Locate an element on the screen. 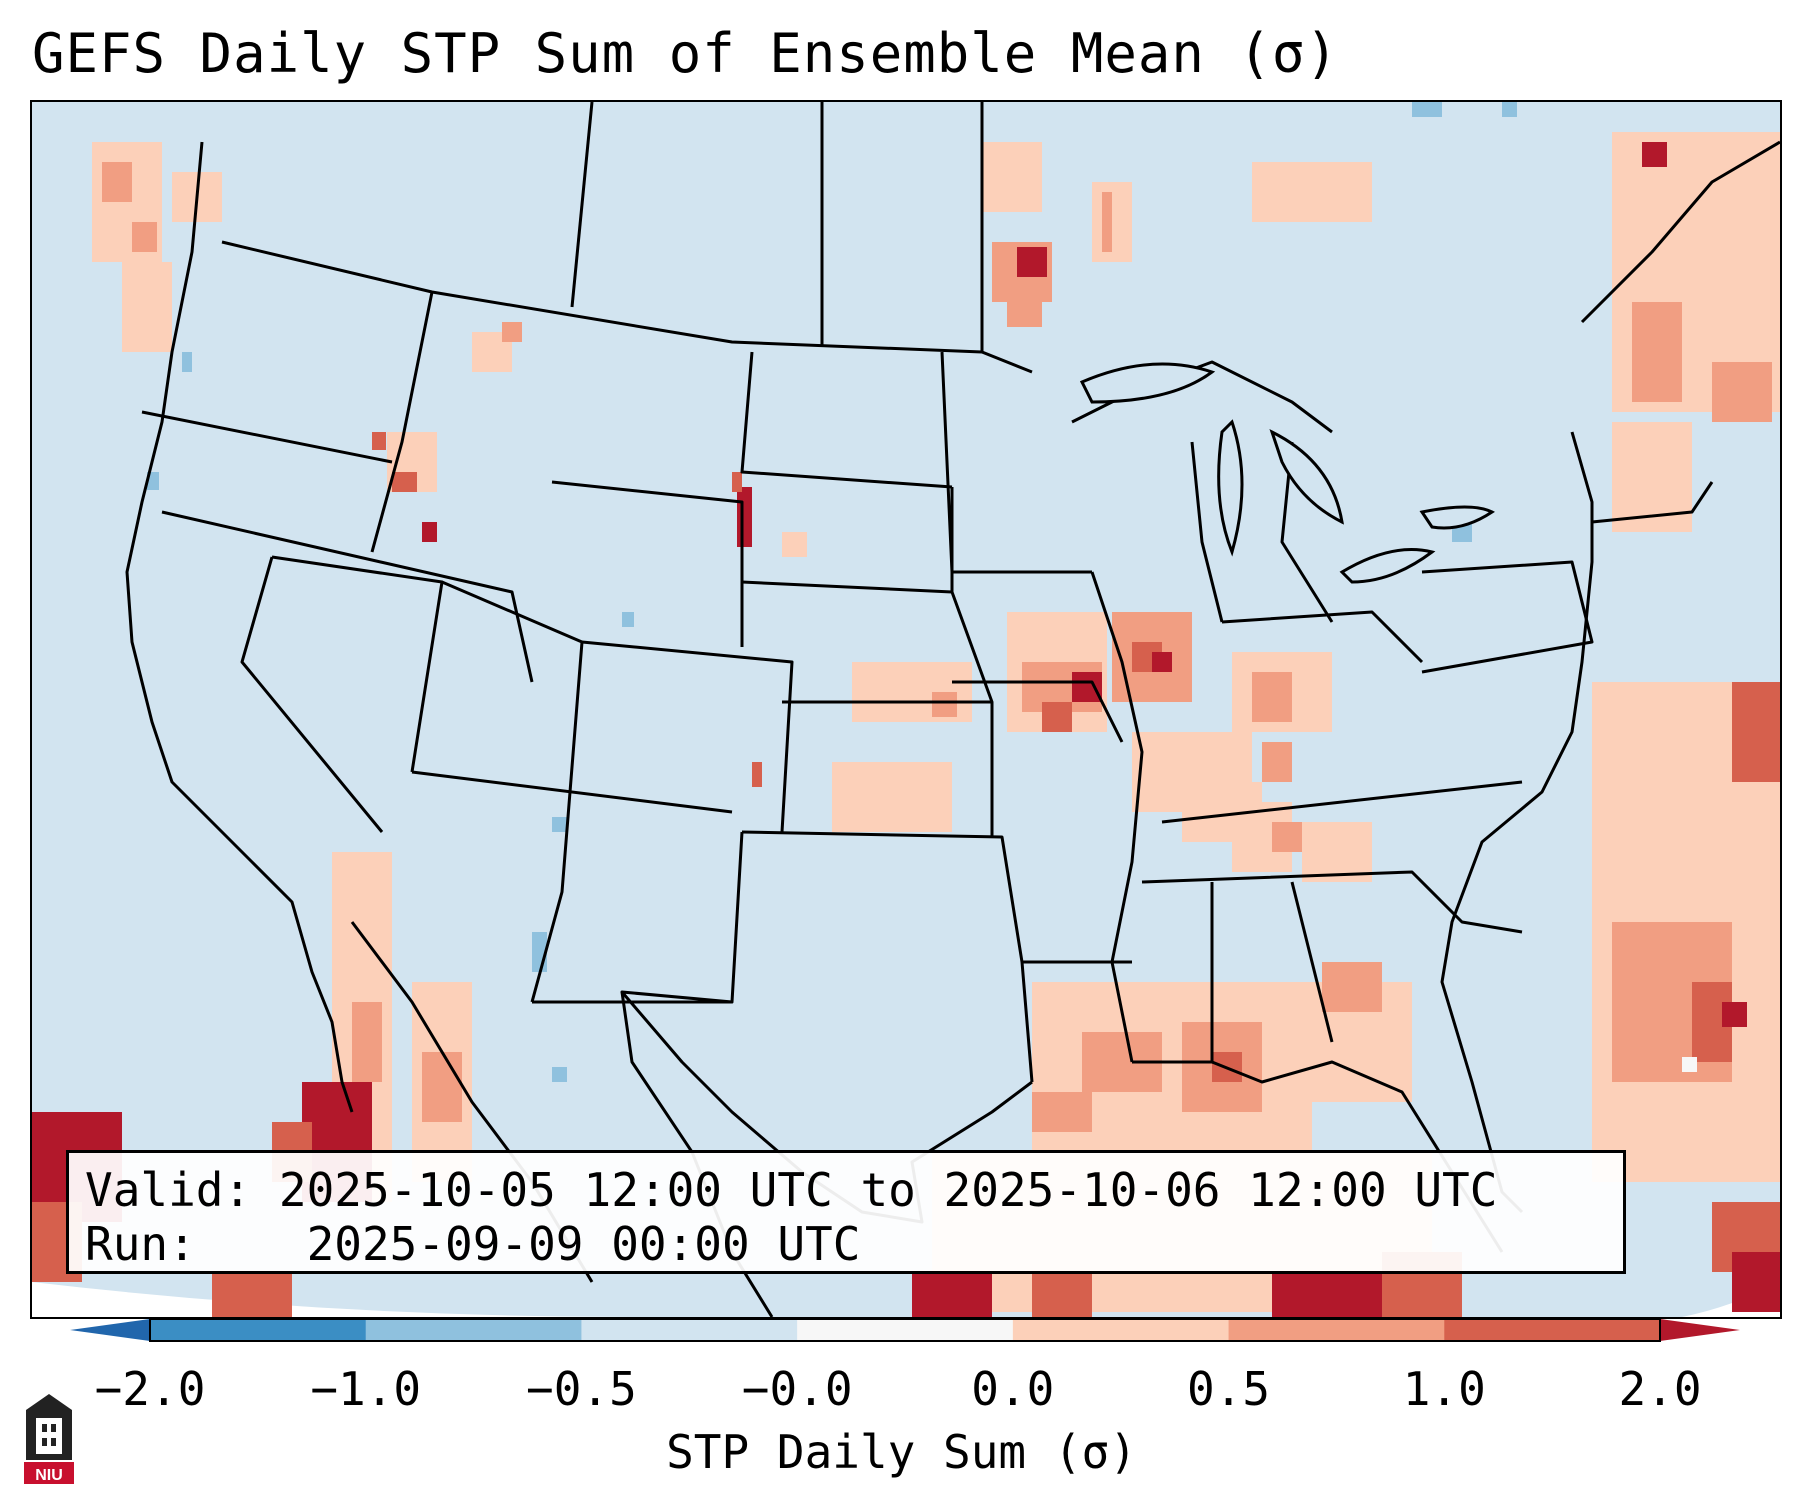 The image size is (1803, 1506). great-lakes is located at coordinates (1287, 473).